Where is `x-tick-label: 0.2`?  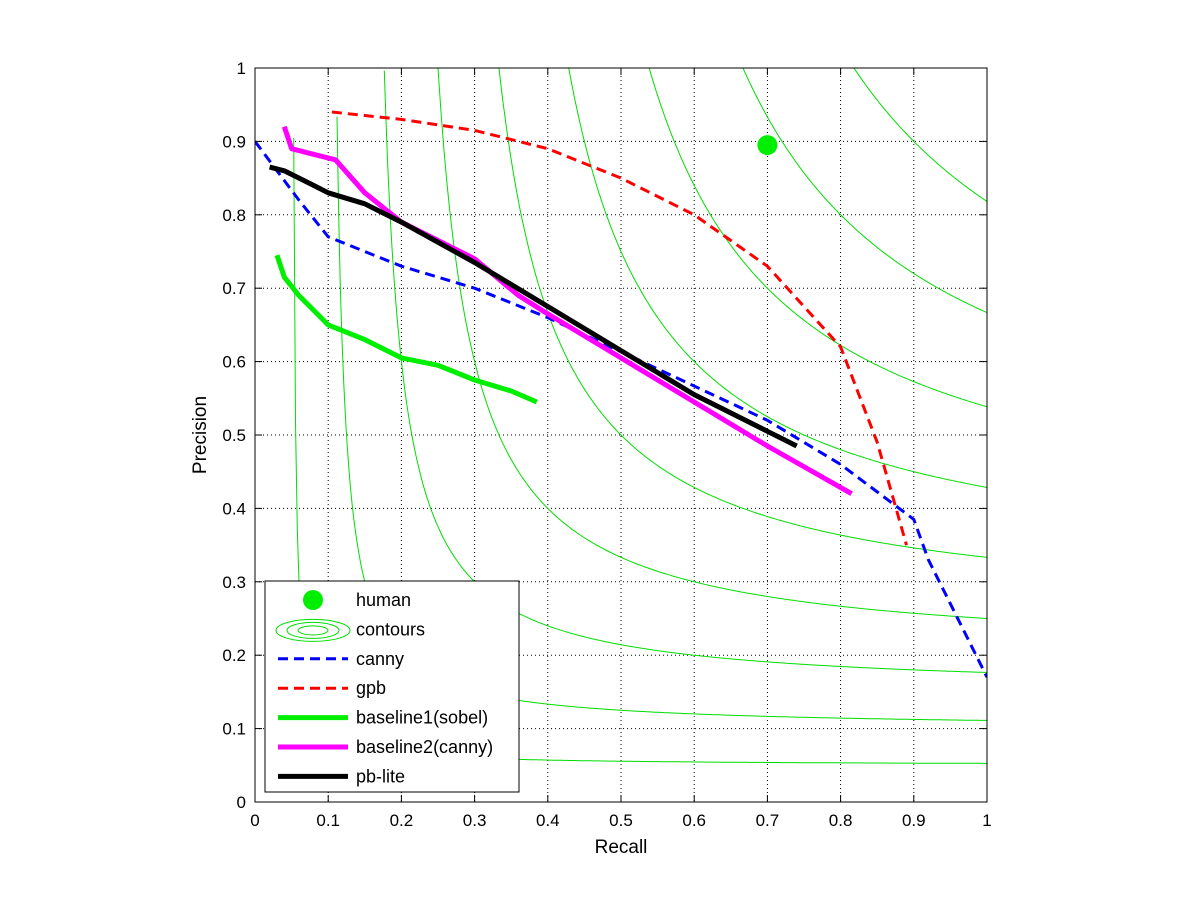
x-tick-label: 0.2 is located at coordinates (402, 820).